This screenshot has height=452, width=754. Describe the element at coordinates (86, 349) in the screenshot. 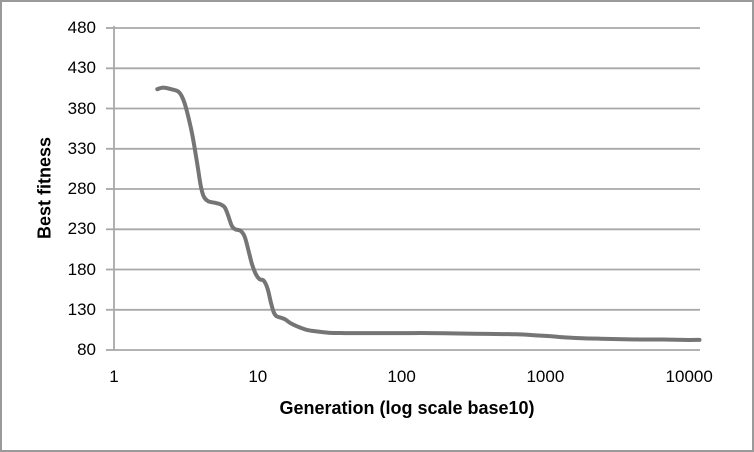

I see `y-tick-label: 80` at that location.